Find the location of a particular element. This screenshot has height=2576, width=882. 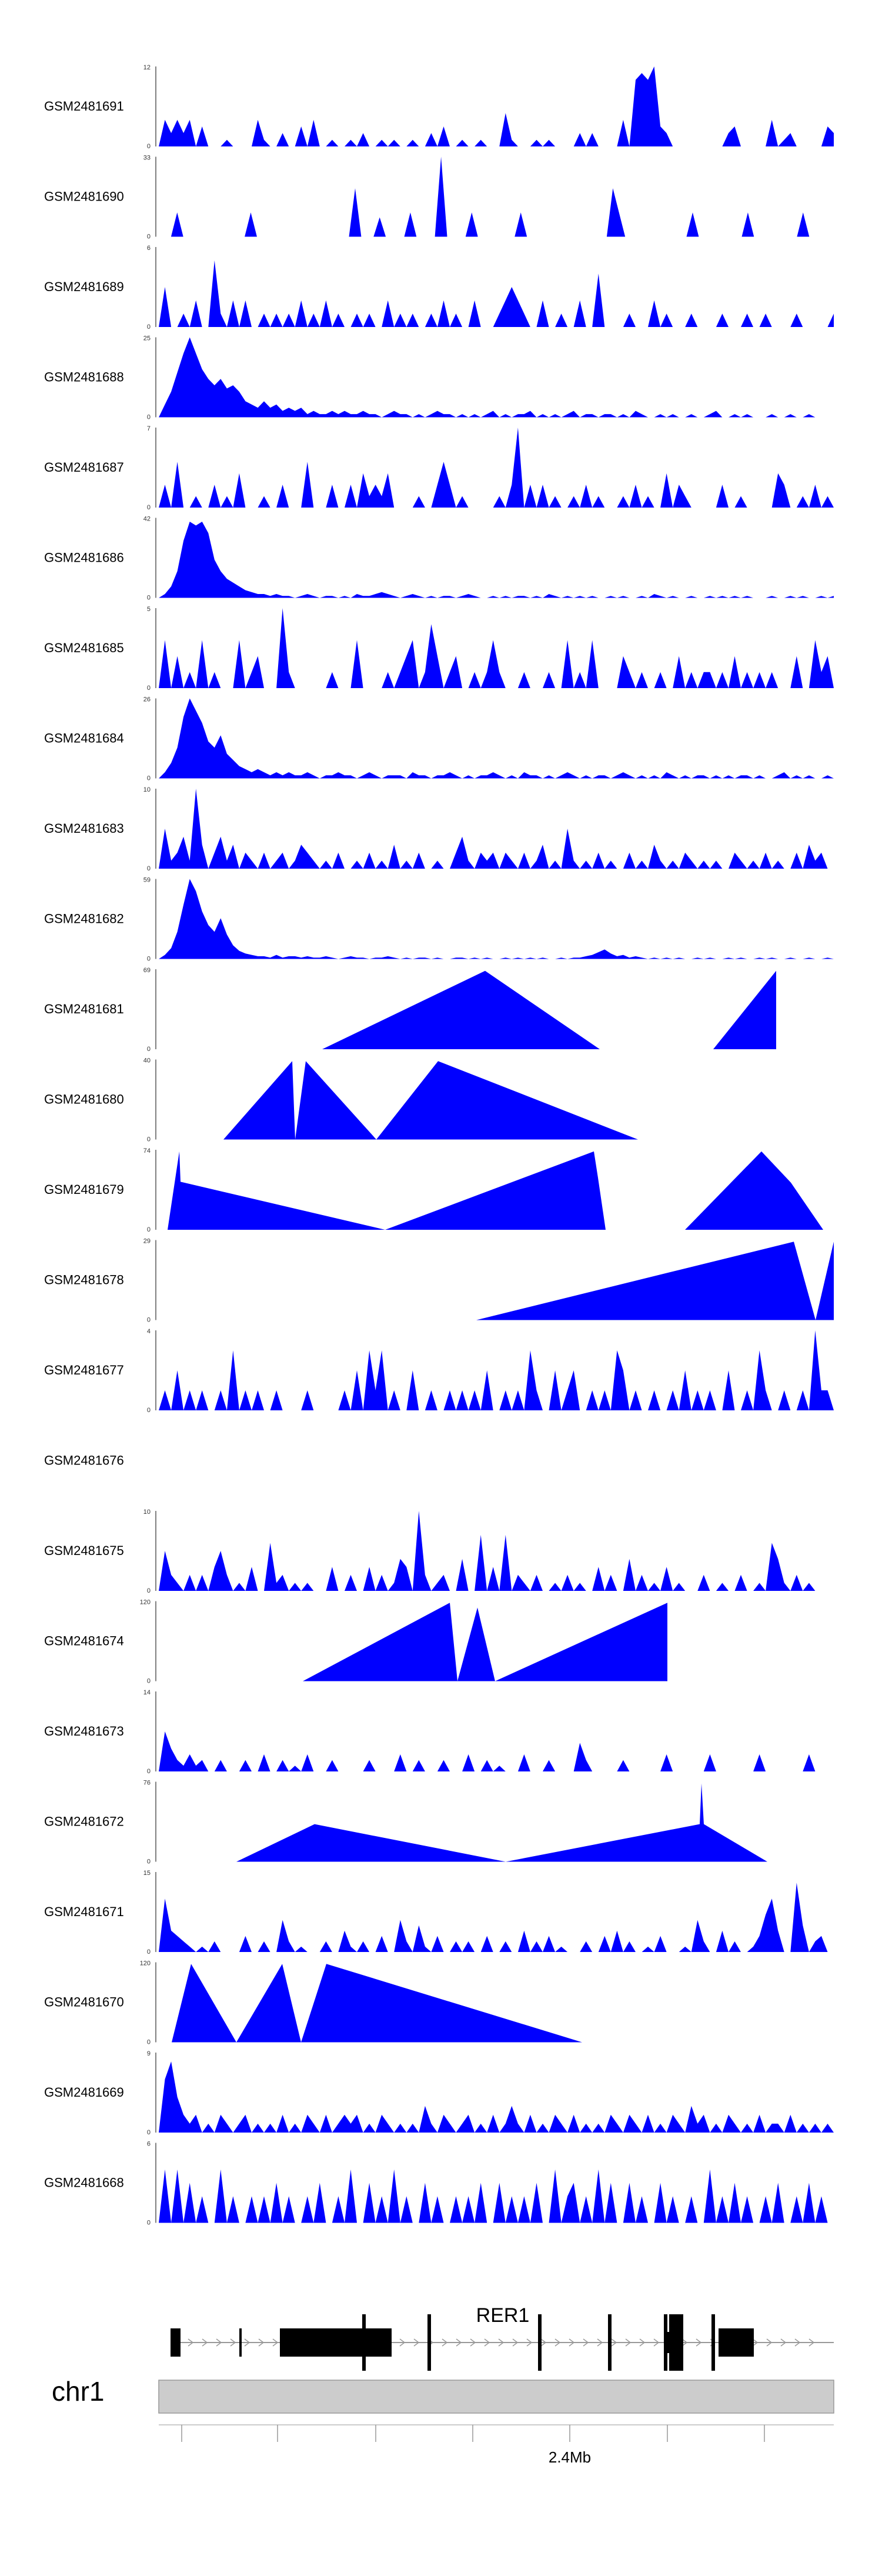

track-label: GSM2481670 is located at coordinates (84, 2002).